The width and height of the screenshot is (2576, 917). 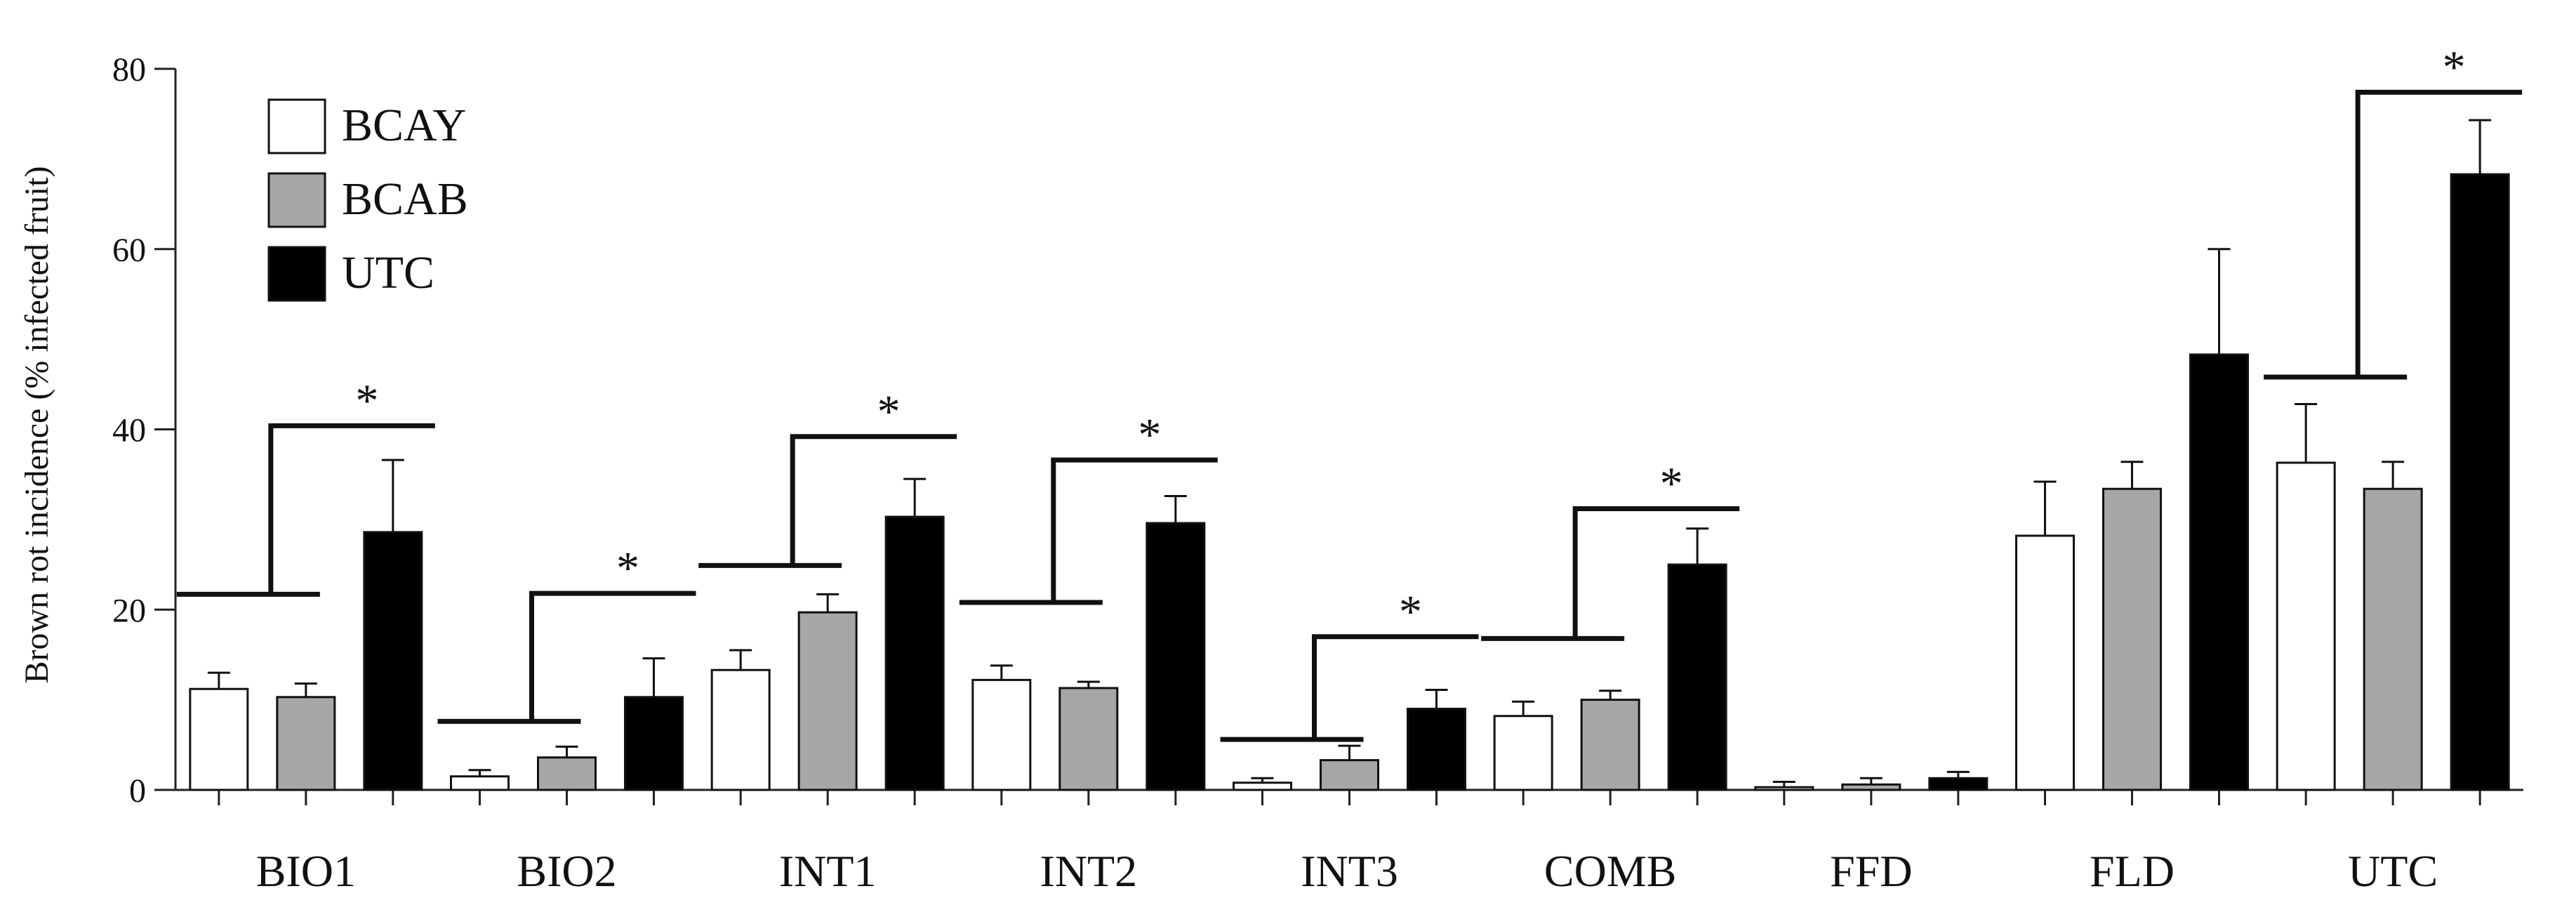 I want to click on bracket-arm-utc, so click(x=2439, y=234).